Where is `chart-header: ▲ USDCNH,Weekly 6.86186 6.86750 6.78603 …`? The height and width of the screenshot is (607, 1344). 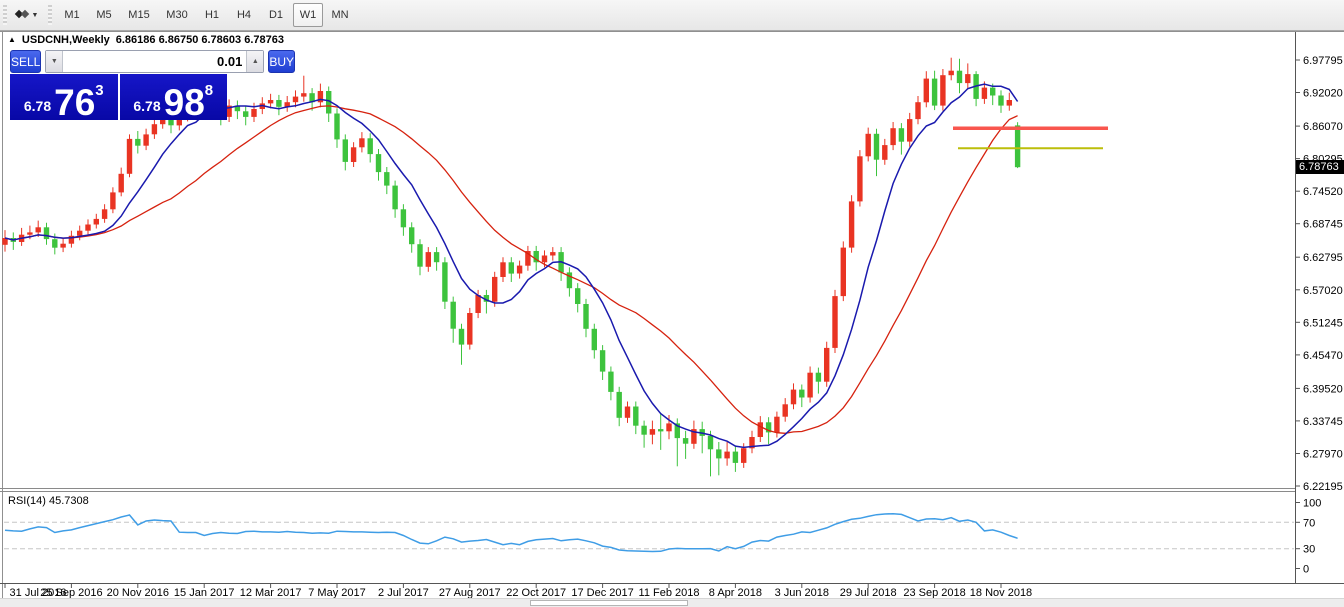
chart-header: ▲ USDCNH,Weekly 6.86186 6.86750 6.78603 … is located at coordinates (146, 40).